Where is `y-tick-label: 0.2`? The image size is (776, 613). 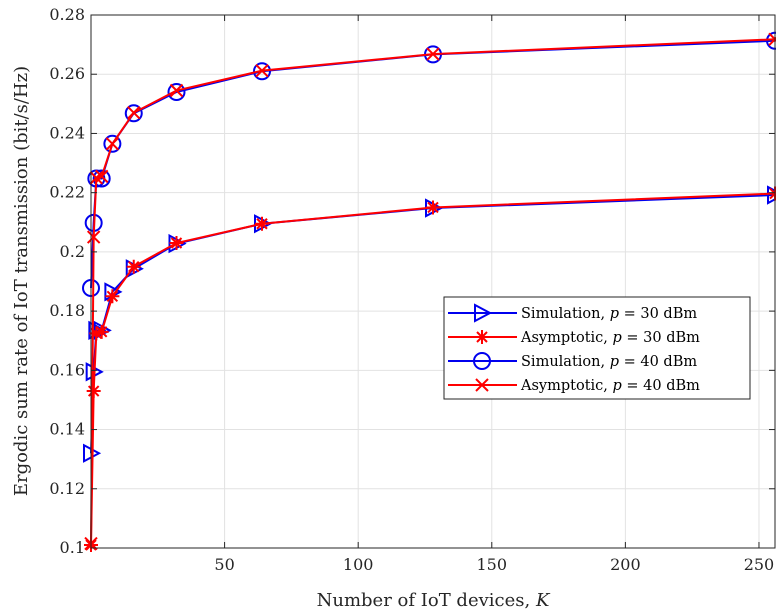
y-tick-label: 0.2 is located at coordinates (72, 251).